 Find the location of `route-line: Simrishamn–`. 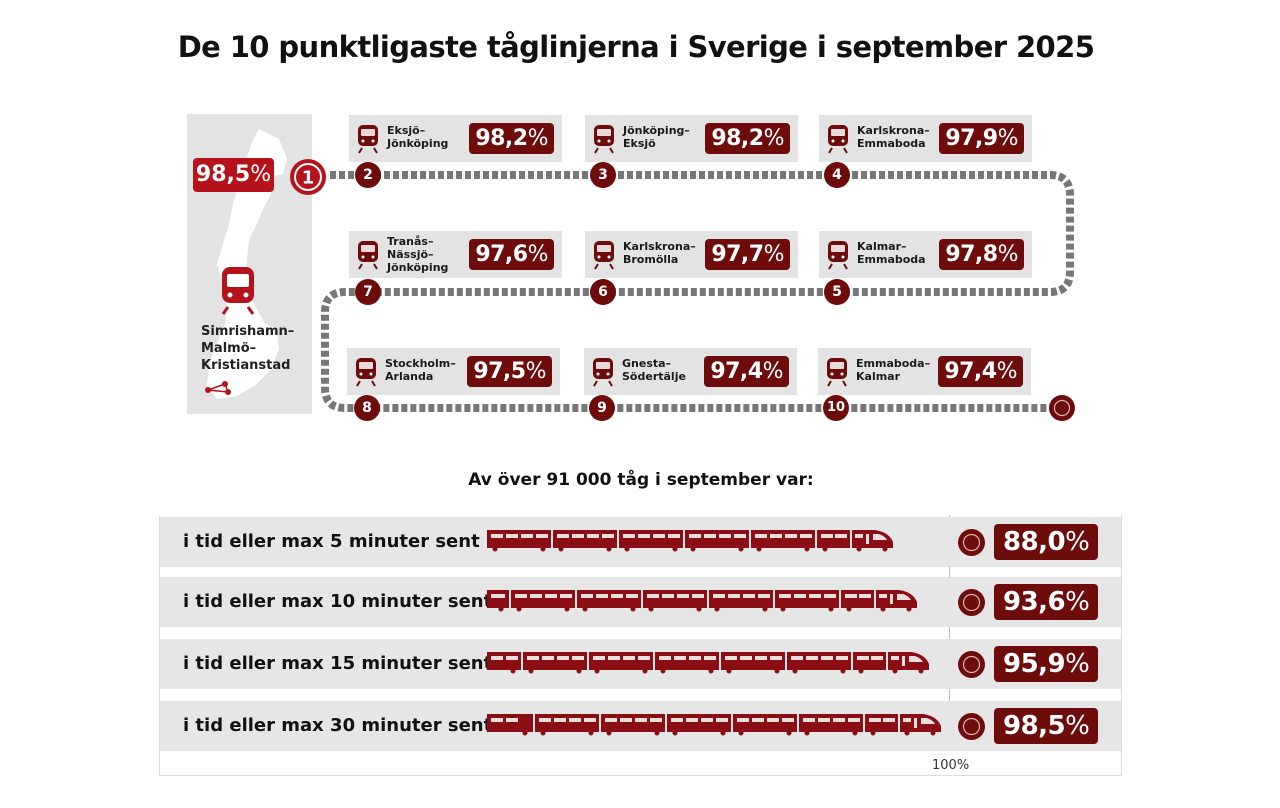

route-line: Simrishamn– is located at coordinates (248, 331).